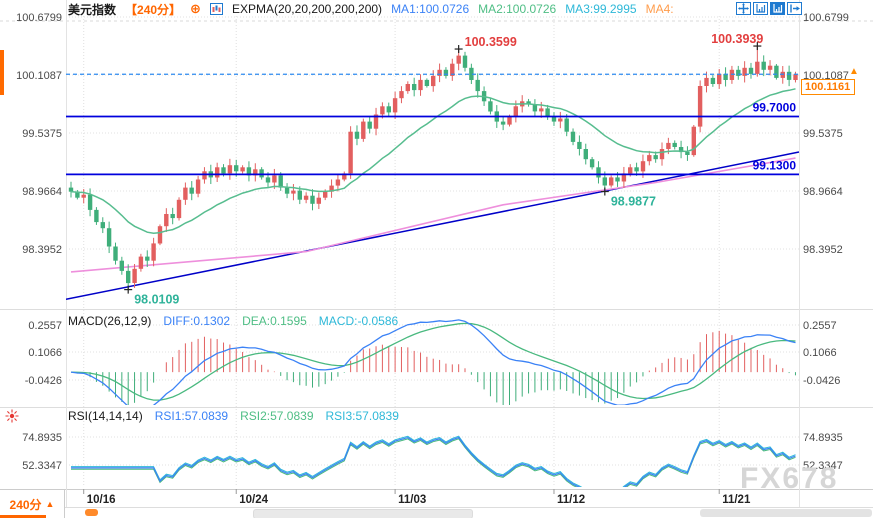  What do you see at coordinates (430, 9) in the screenshot?
I see `ma1-value: MA1:100.0726` at bounding box center [430, 9].